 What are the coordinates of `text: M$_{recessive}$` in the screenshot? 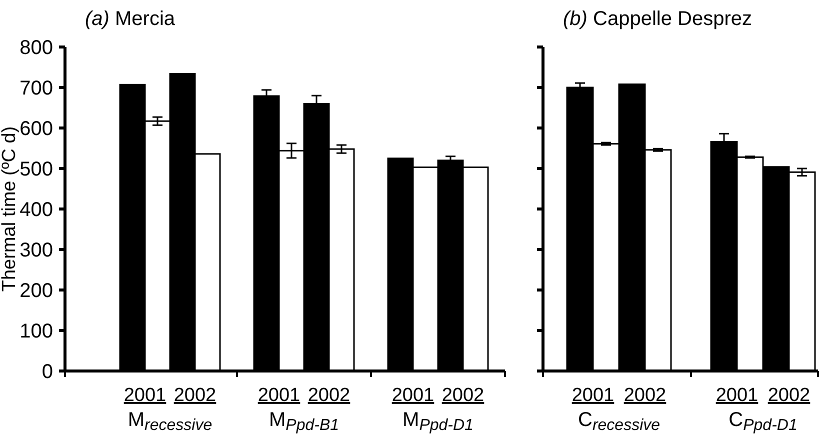 It's located at (170, 421).